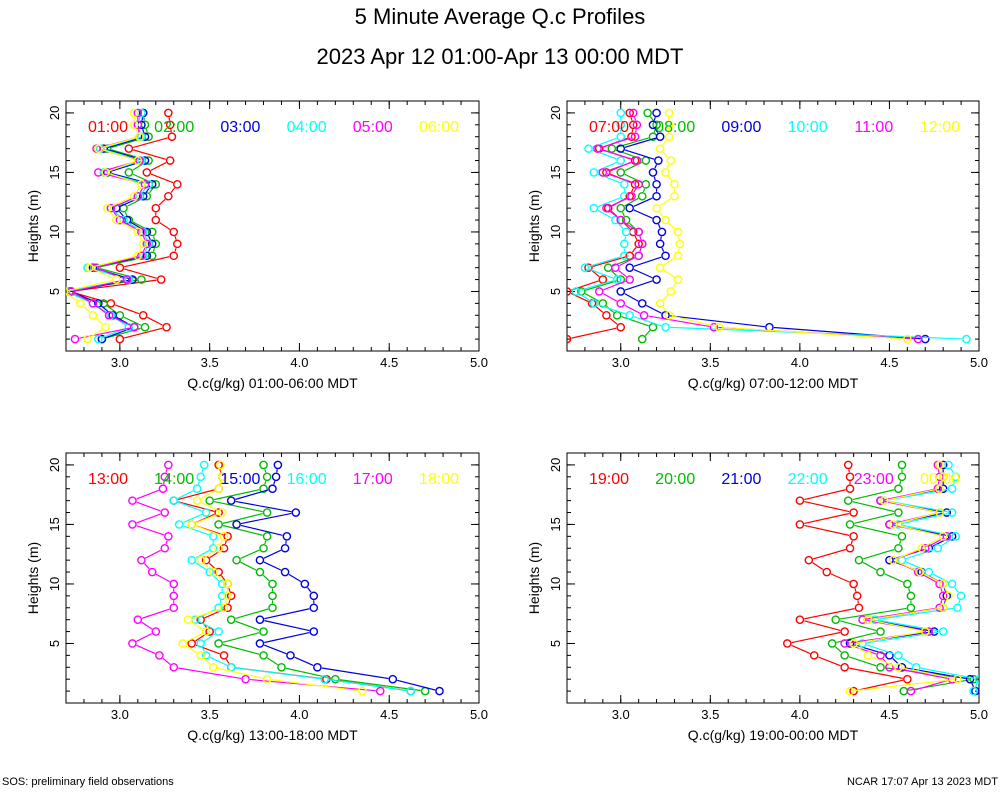  I want to click on legend-entry-2100: 21:00, so click(741, 479).